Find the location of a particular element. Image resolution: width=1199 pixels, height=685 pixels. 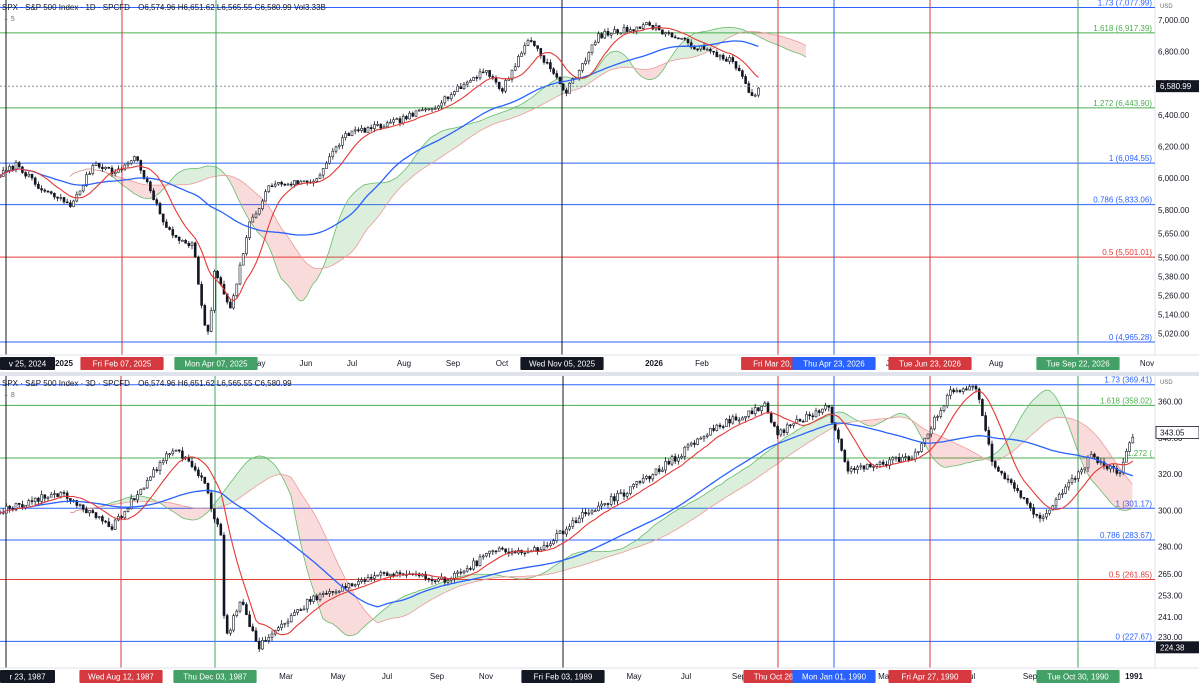

fib-level-label: 1.618 (358.02) is located at coordinates (1126, 400).